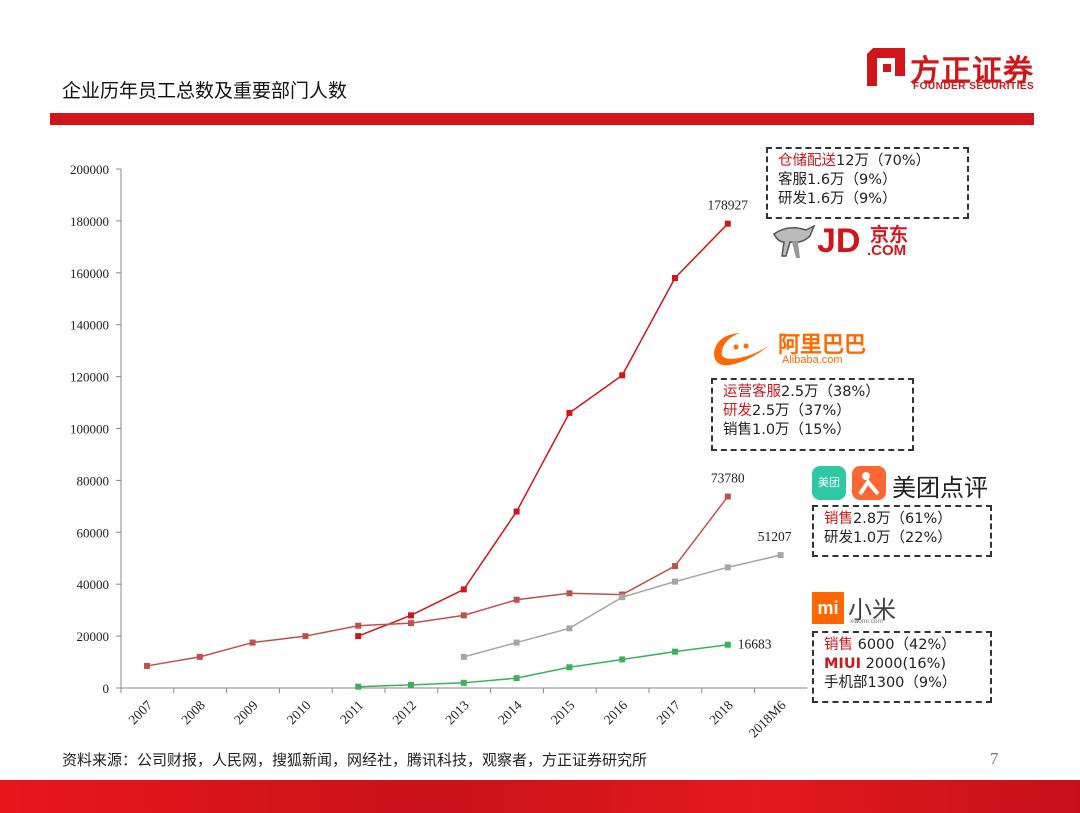 Image resolution: width=1080 pixels, height=813 pixels. I want to click on xiaomi-line-1-text: 6000（42%）, so click(904, 645).